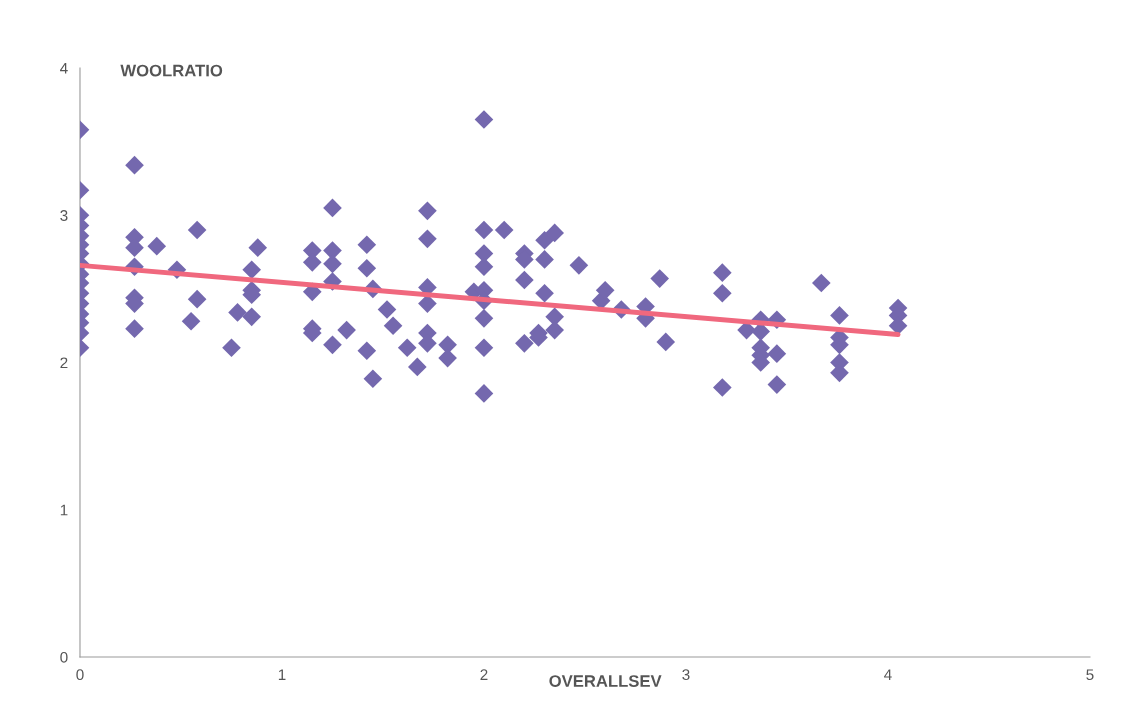 The height and width of the screenshot is (728, 1133). Describe the element at coordinates (64, 215) in the screenshot. I see `y-tick-label: 3` at that location.